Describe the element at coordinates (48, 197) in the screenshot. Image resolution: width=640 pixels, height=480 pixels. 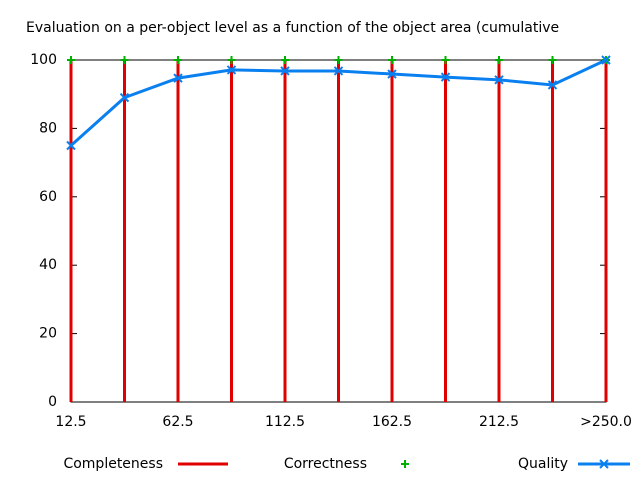
I see `y-tick-label: 60` at that location.